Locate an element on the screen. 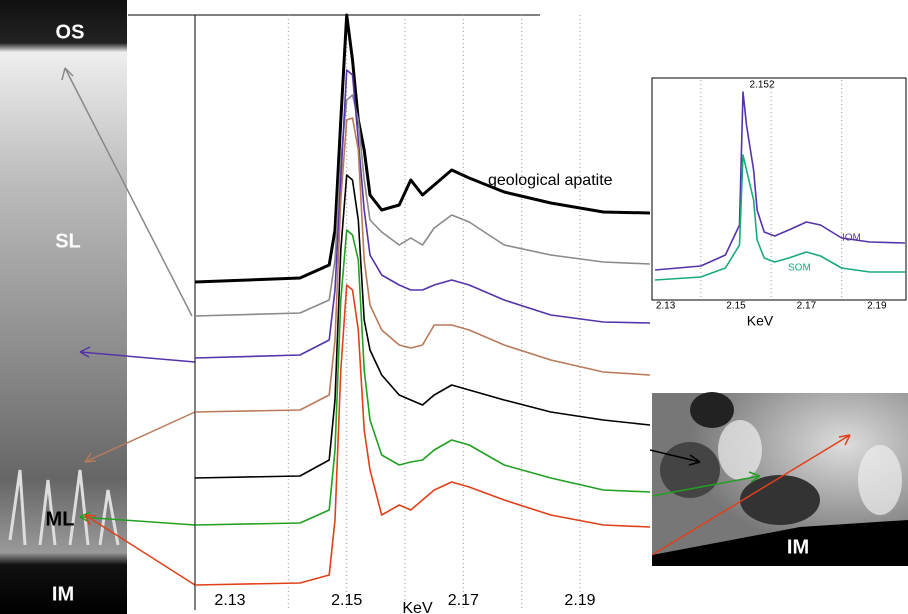 This screenshot has width=908, height=614. image-label: ML is located at coordinates (60, 519).